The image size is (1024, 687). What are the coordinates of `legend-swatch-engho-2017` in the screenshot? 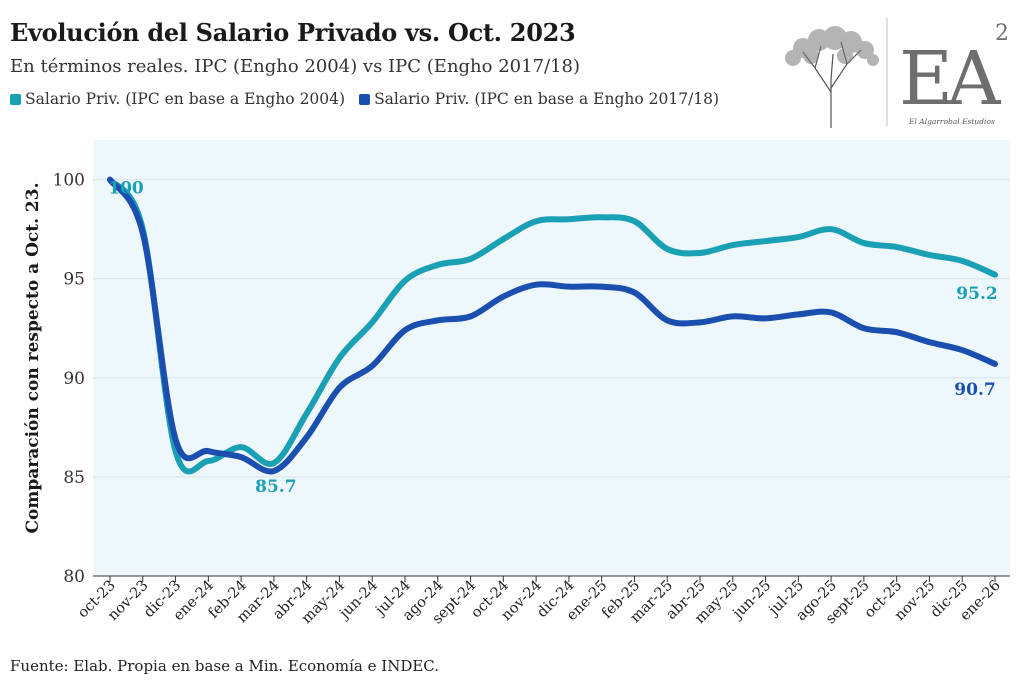 It's located at (365, 99).